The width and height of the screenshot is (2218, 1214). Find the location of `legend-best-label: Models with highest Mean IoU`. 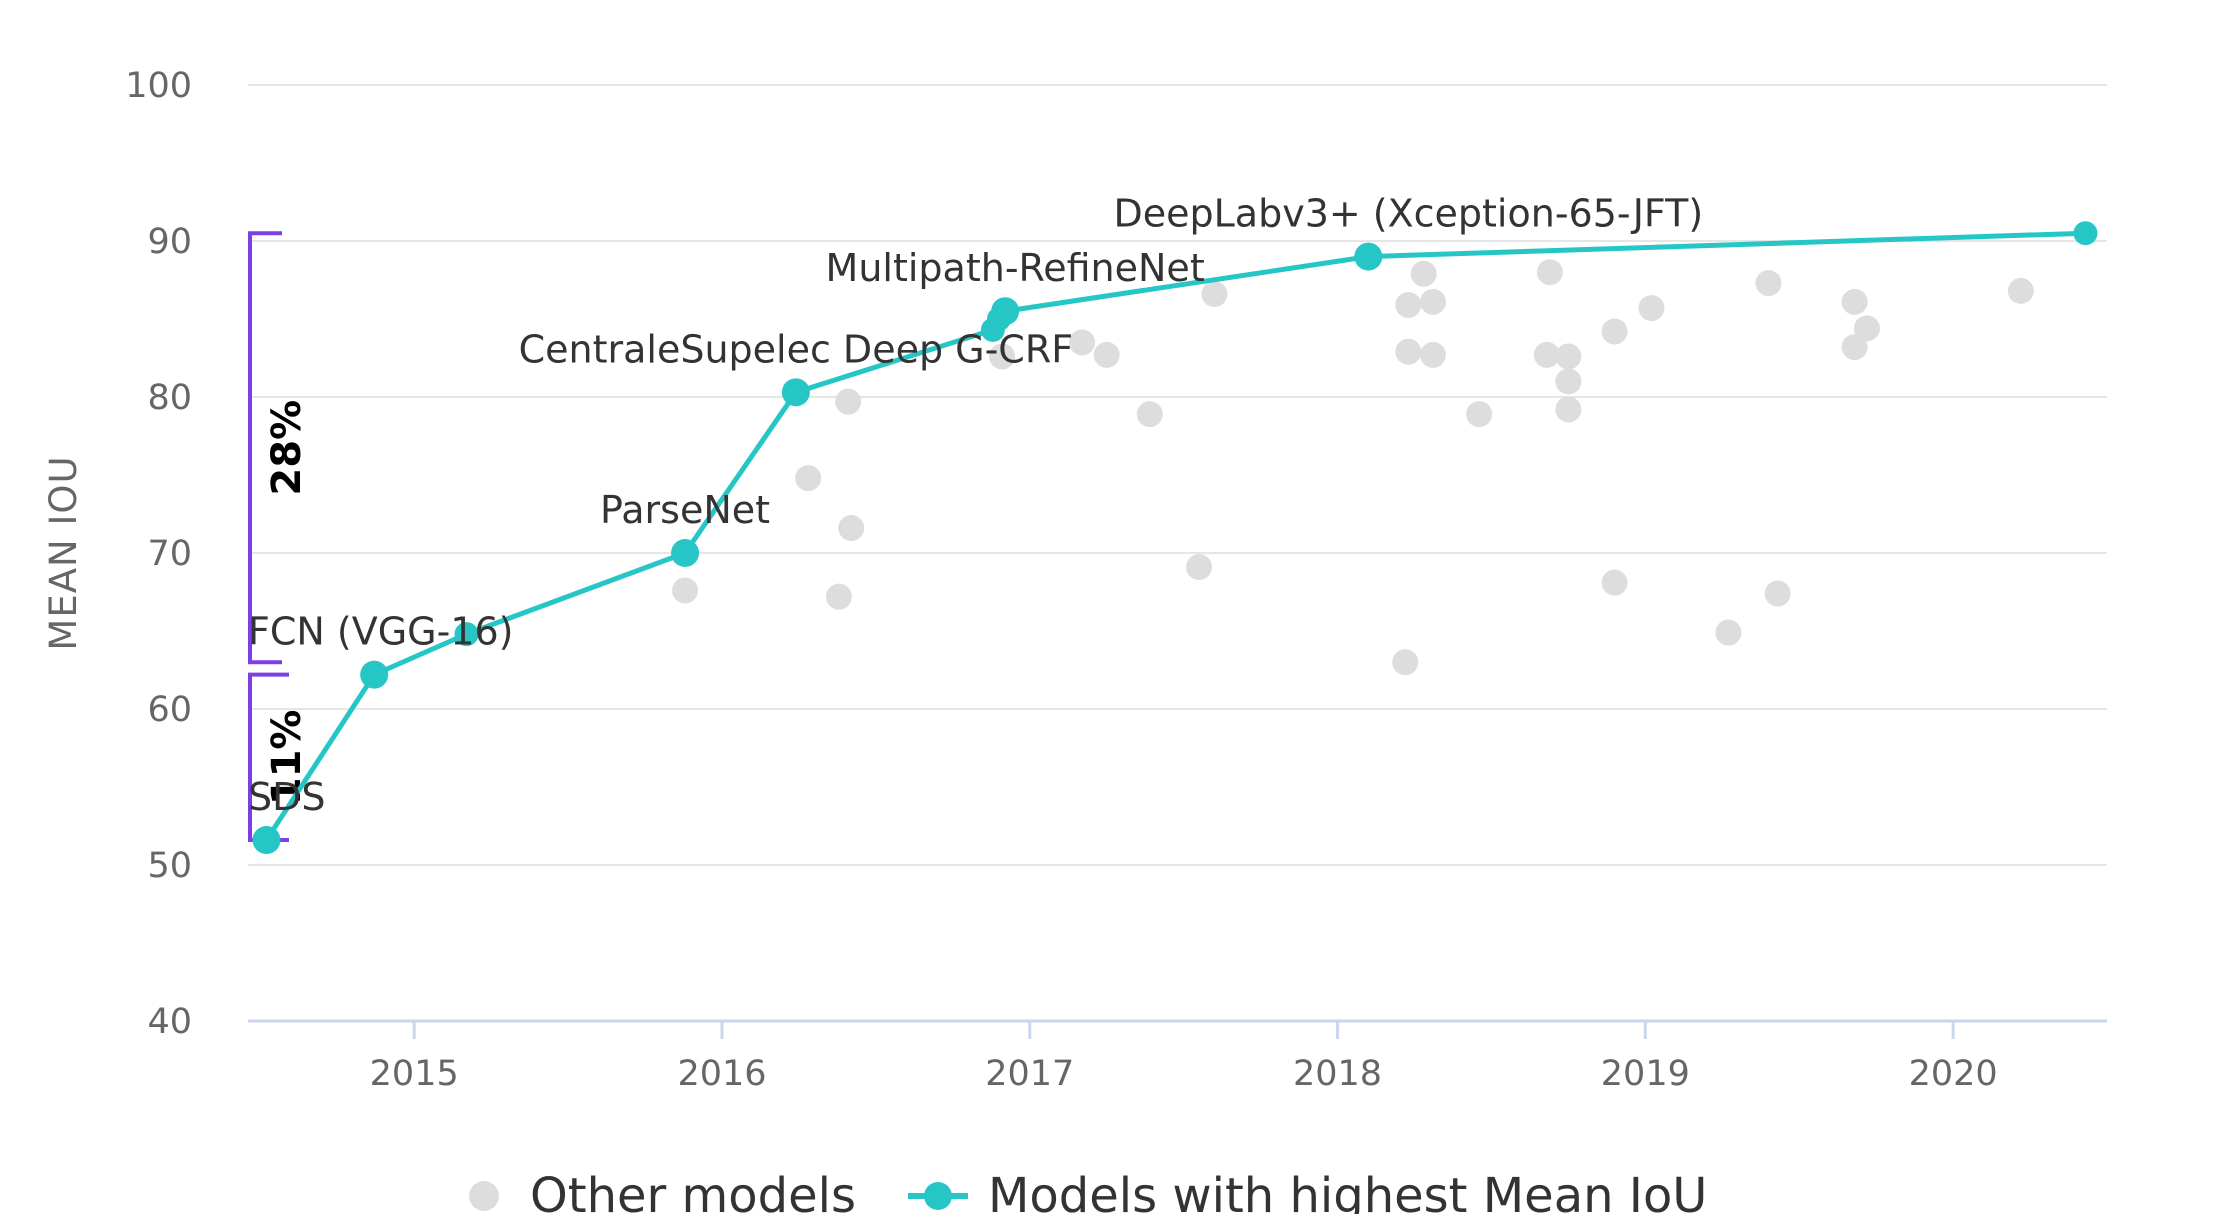

legend-best-label: Models with highest Mean IoU is located at coordinates (1347, 1191).